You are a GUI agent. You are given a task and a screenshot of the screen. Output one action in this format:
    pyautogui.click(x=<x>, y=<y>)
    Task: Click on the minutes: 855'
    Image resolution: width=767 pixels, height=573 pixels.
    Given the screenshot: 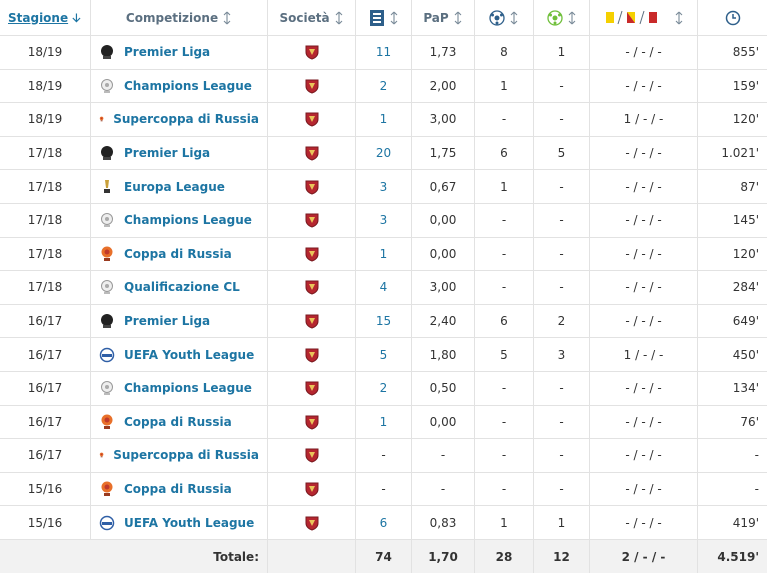 What is the action you would take?
    pyautogui.click(x=745, y=52)
    